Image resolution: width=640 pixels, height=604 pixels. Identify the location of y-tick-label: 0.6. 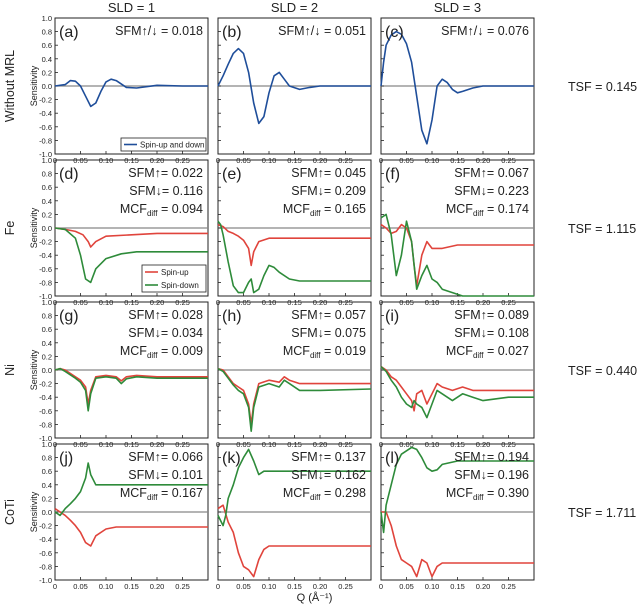
(47, 329).